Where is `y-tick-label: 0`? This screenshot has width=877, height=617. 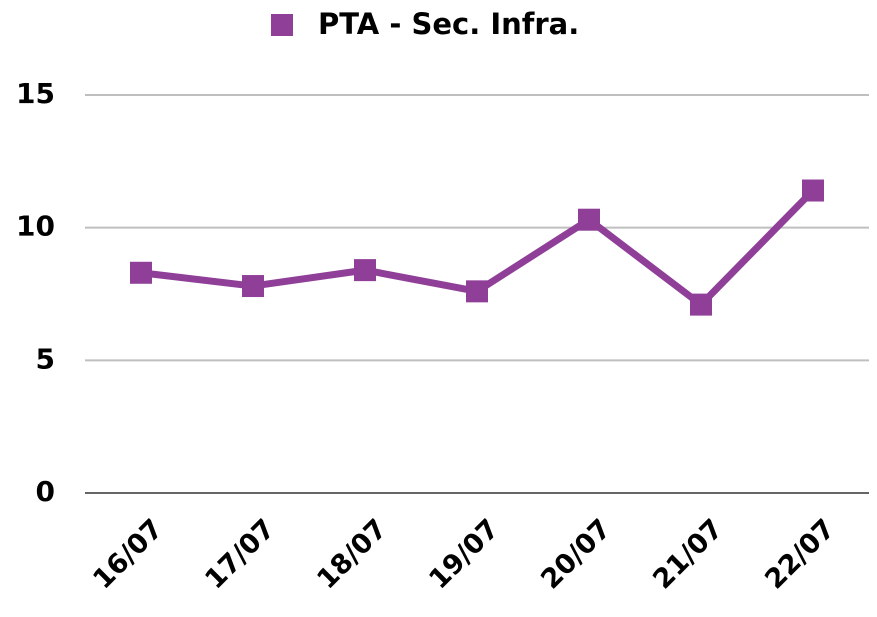
y-tick-label: 0 is located at coordinates (45, 491).